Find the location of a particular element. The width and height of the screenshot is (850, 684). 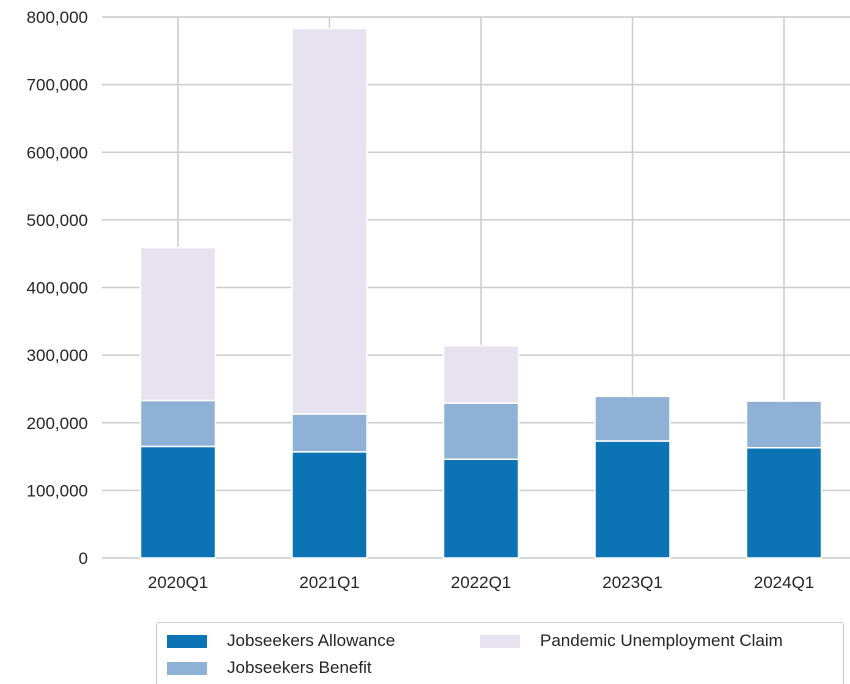

y-tick-label: 100,000 is located at coordinates (57, 490).